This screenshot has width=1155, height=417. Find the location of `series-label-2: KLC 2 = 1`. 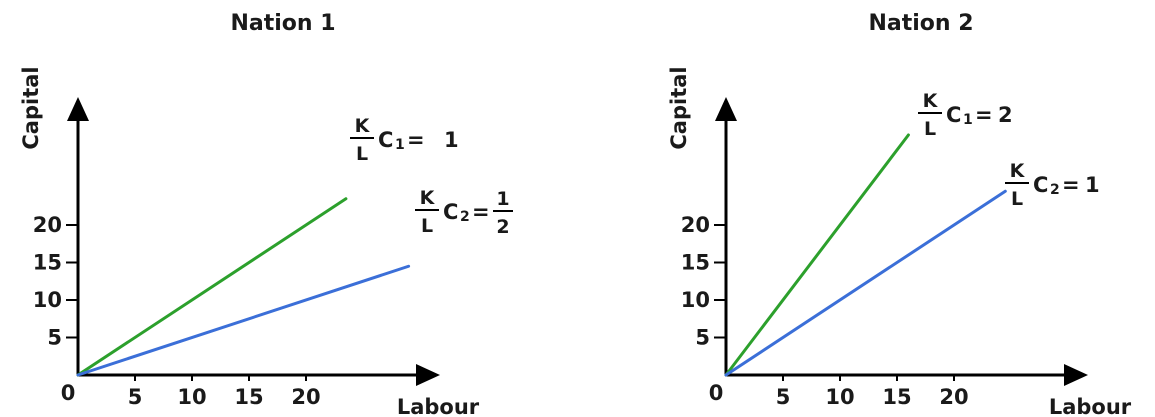

series-label-2: KLC 2 = 1 is located at coordinates (1052, 185).